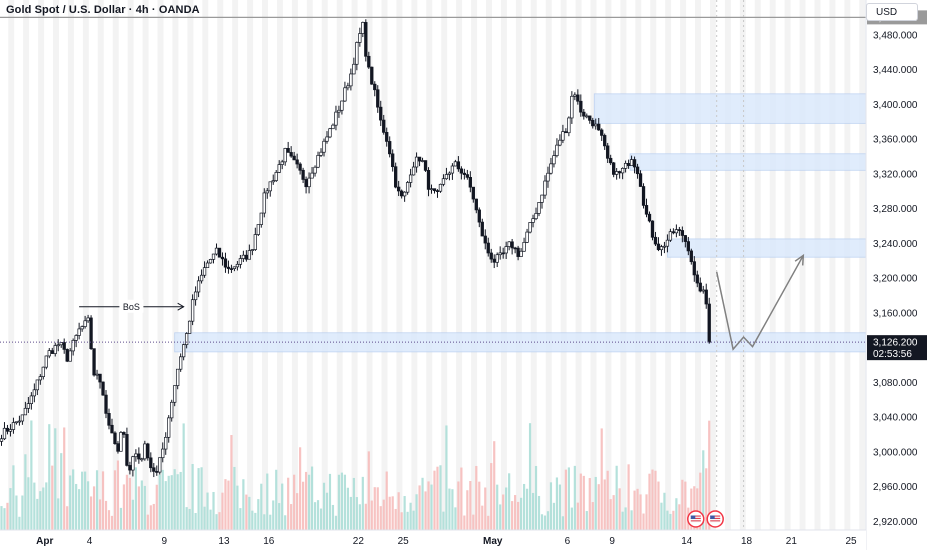 The height and width of the screenshot is (550, 932). What do you see at coordinates (433, 539) in the screenshot?
I see `time-axis: Apr 4 9 13 16 22 25 May 6 9 14 18 21 25` at bounding box center [433, 539].